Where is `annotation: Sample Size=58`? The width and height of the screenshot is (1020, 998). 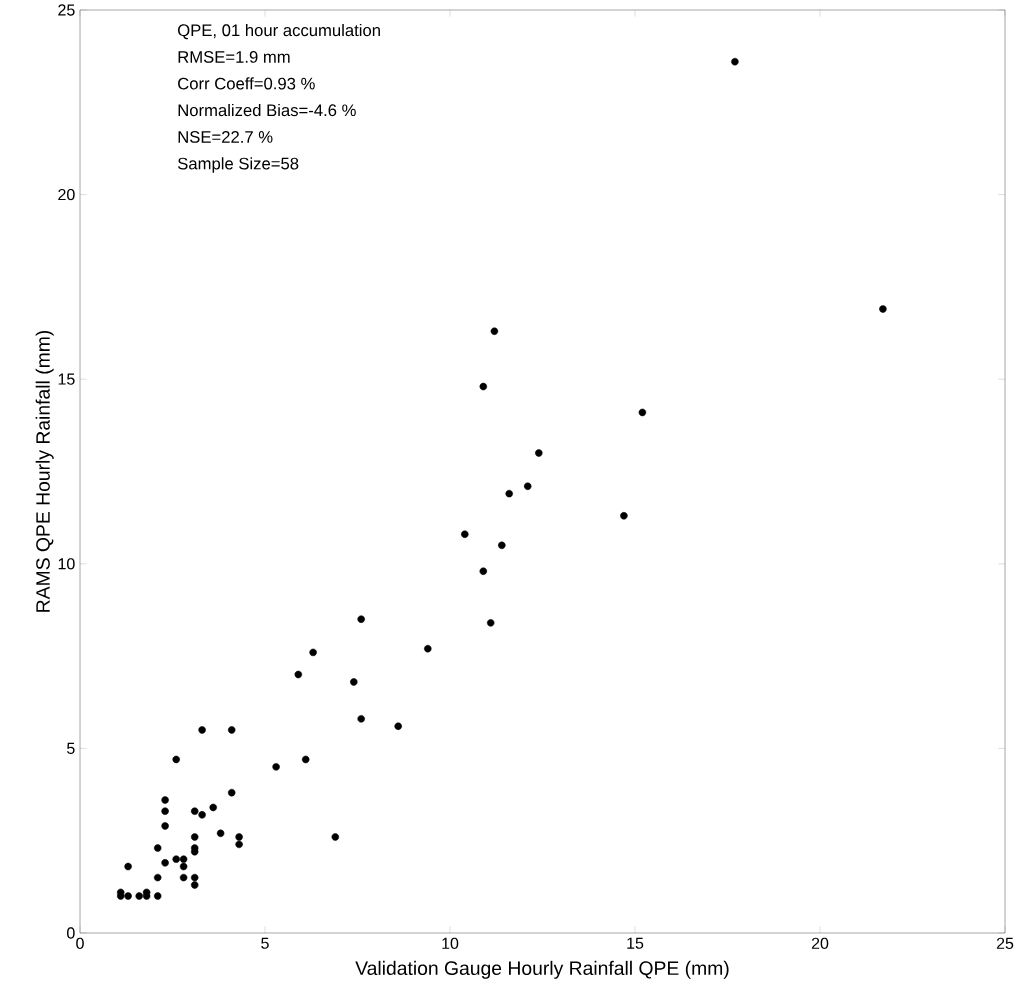 annotation: Sample Size=58 is located at coordinates (238, 165).